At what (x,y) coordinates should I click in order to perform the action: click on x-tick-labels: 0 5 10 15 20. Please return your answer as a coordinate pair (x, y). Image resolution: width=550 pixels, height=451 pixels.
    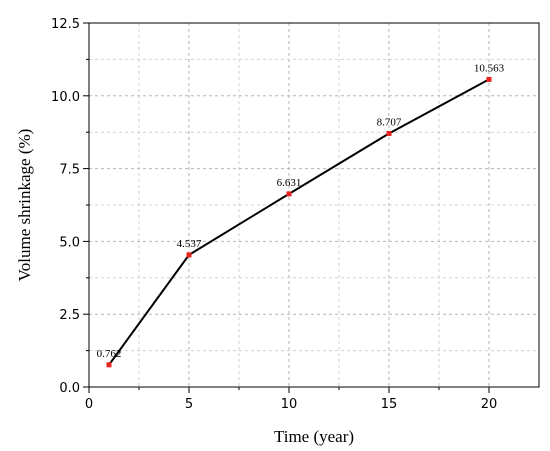
    Looking at the image, I should click on (291, 404).